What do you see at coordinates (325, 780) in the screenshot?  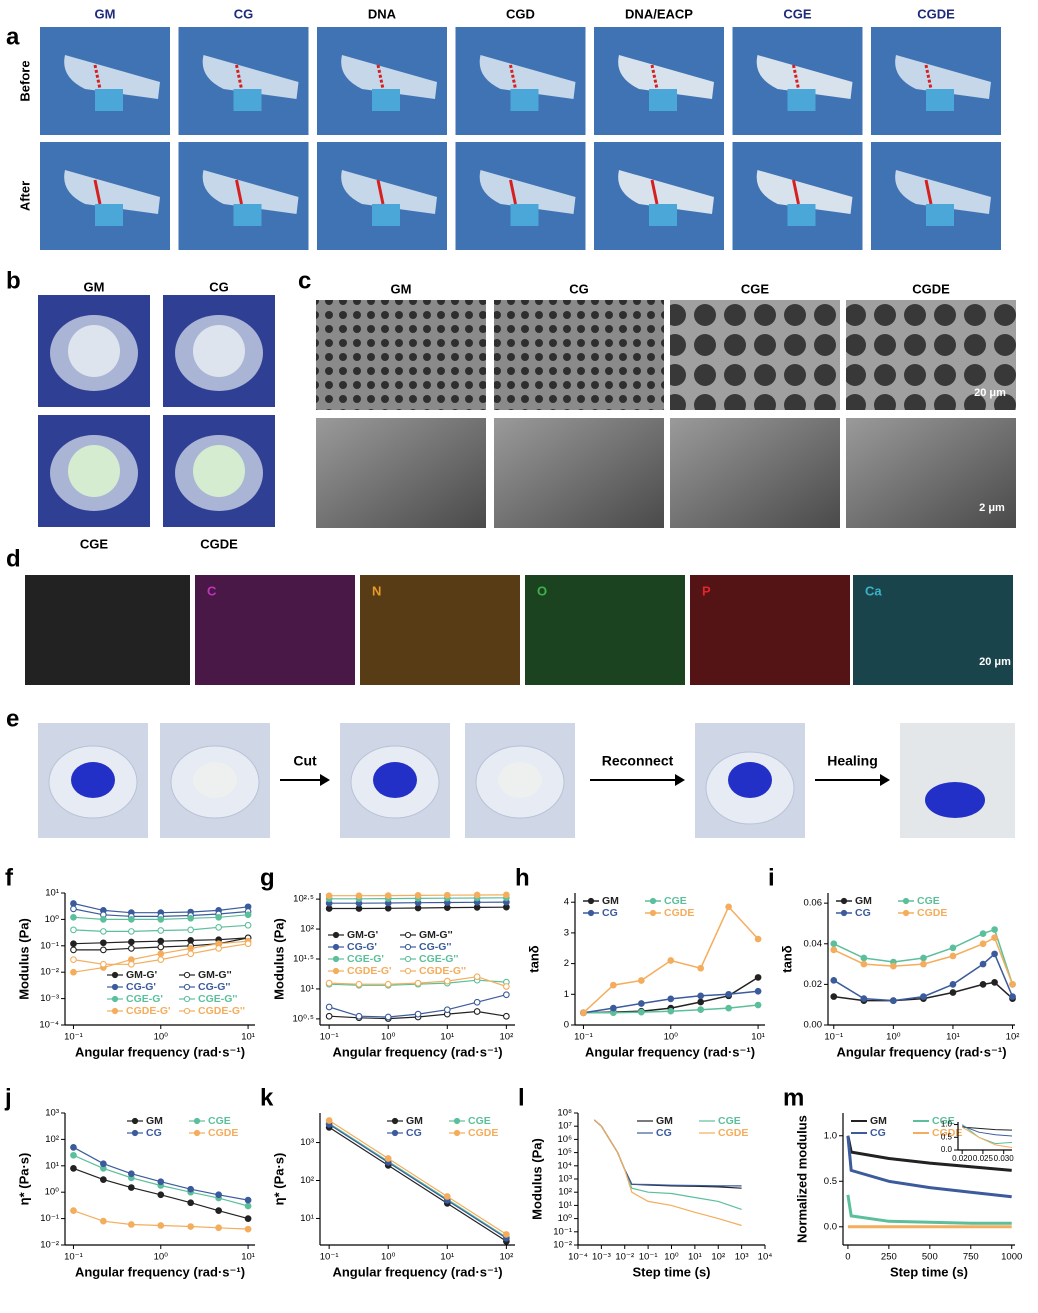 I see `arrow-head` at bounding box center [325, 780].